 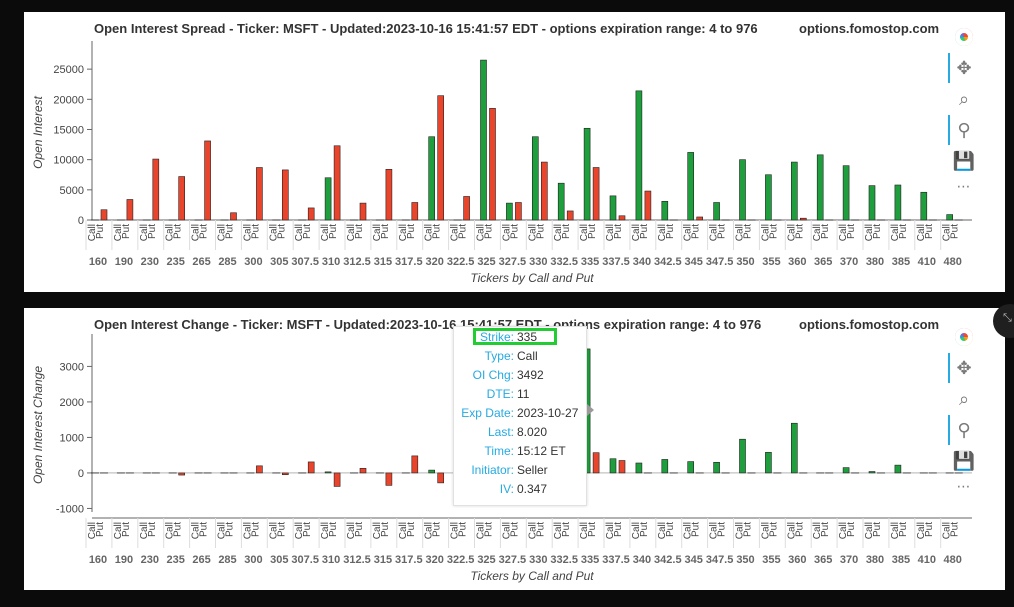 I want to click on tooltip-row: IV: 0.347, so click(x=520, y=488).